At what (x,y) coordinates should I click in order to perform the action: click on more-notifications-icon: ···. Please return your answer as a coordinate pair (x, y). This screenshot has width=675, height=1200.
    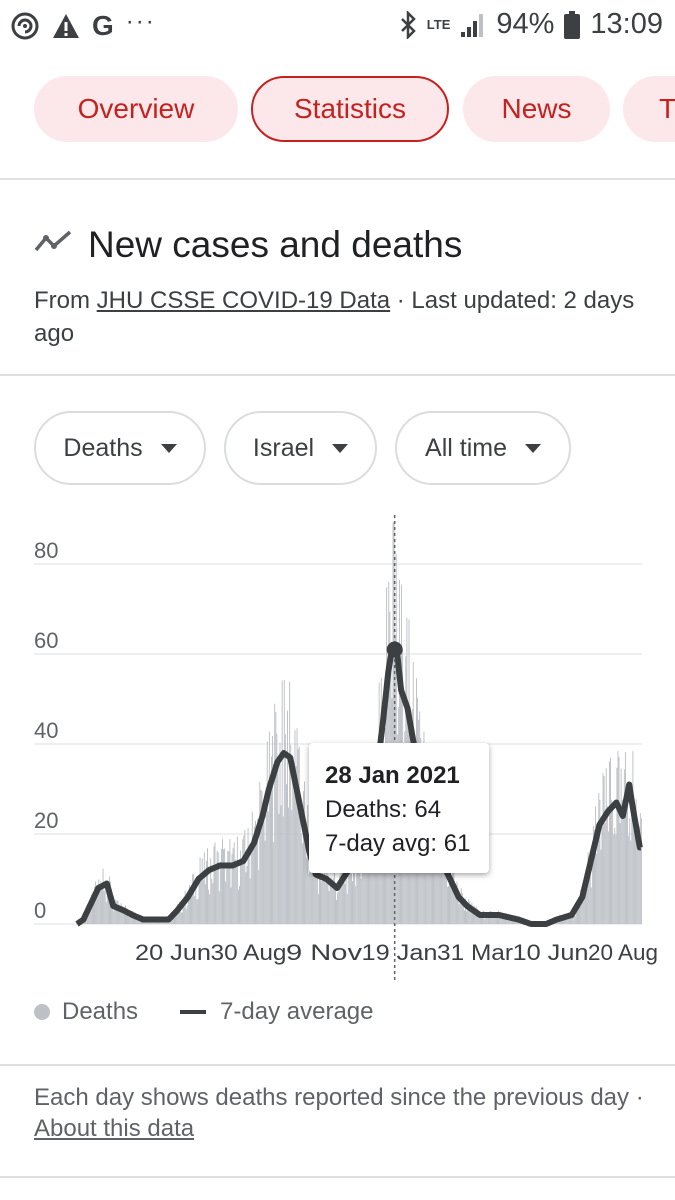
    Looking at the image, I should click on (140, 21).